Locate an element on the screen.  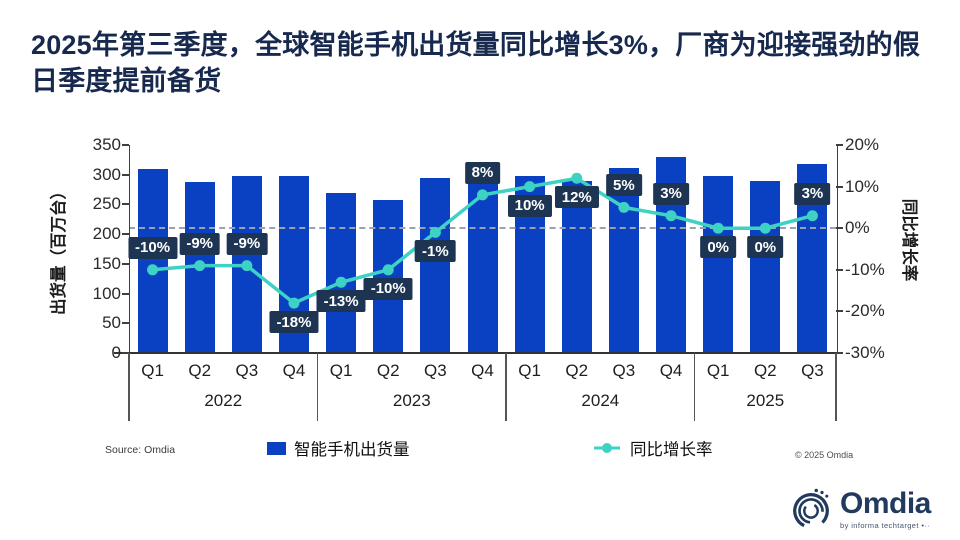
growth-label-2: -9% is located at coordinates (247, 243).